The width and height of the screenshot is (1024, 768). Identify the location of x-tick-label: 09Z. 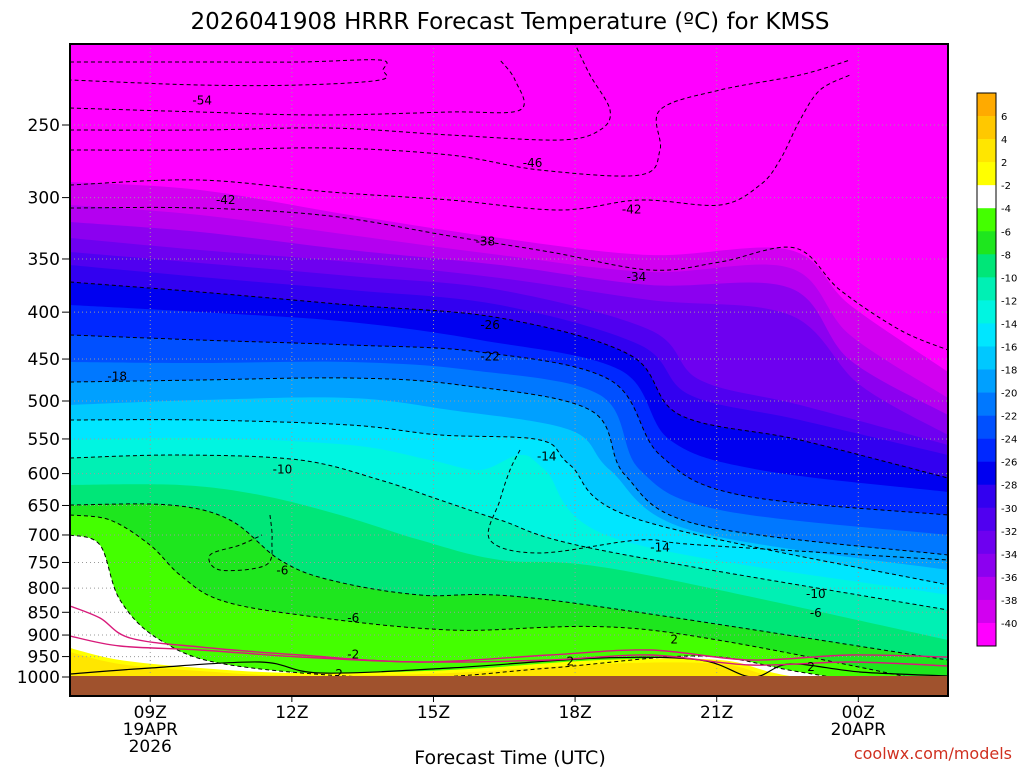
(150, 713).